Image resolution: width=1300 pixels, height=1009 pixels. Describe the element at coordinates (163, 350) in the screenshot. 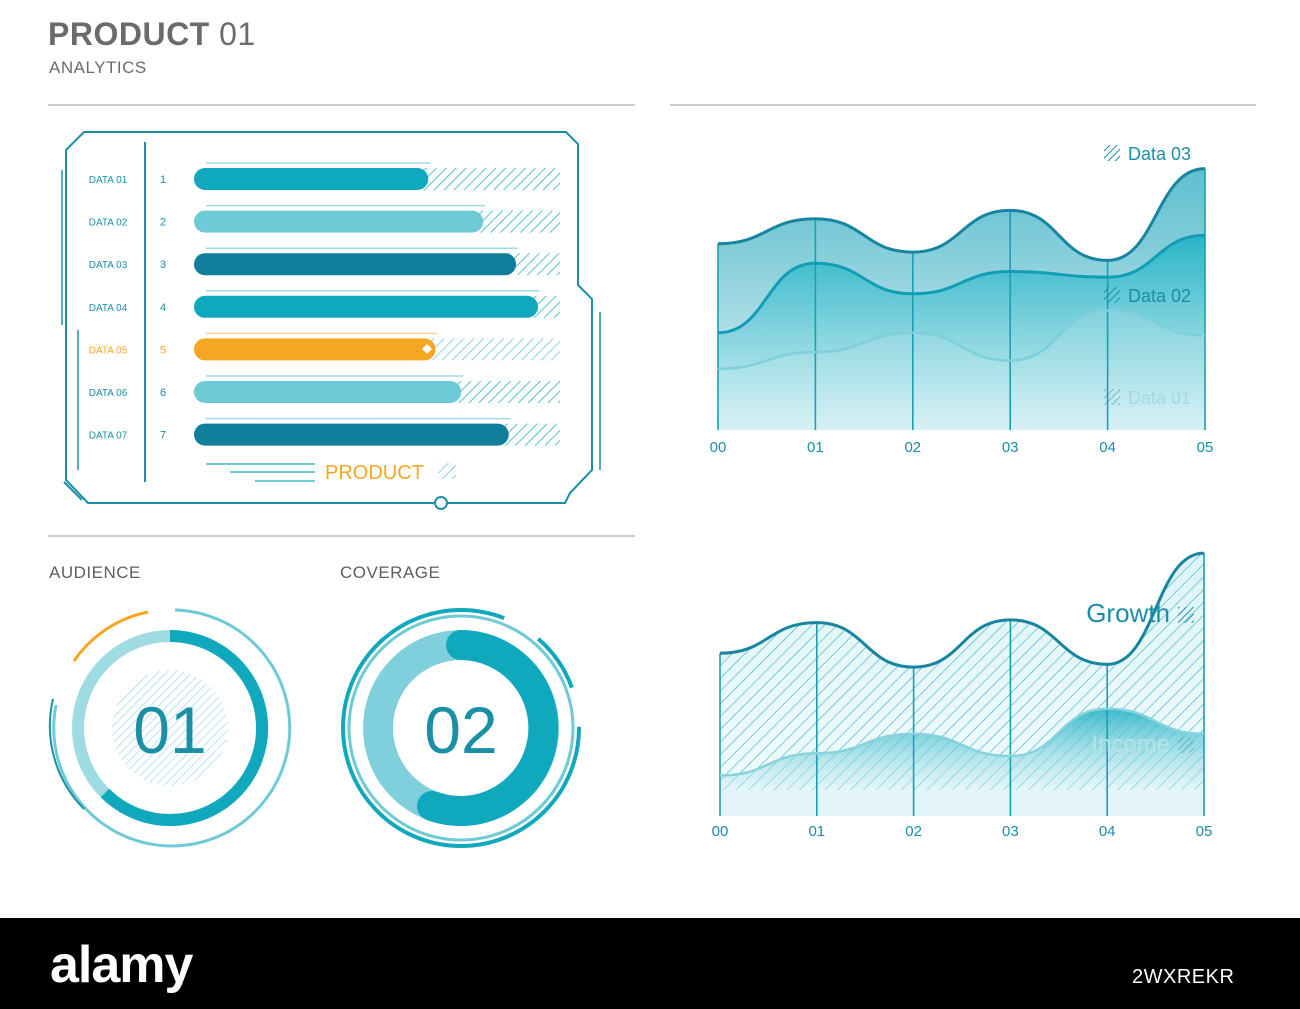

I see `bar-rank-label: 5` at that location.